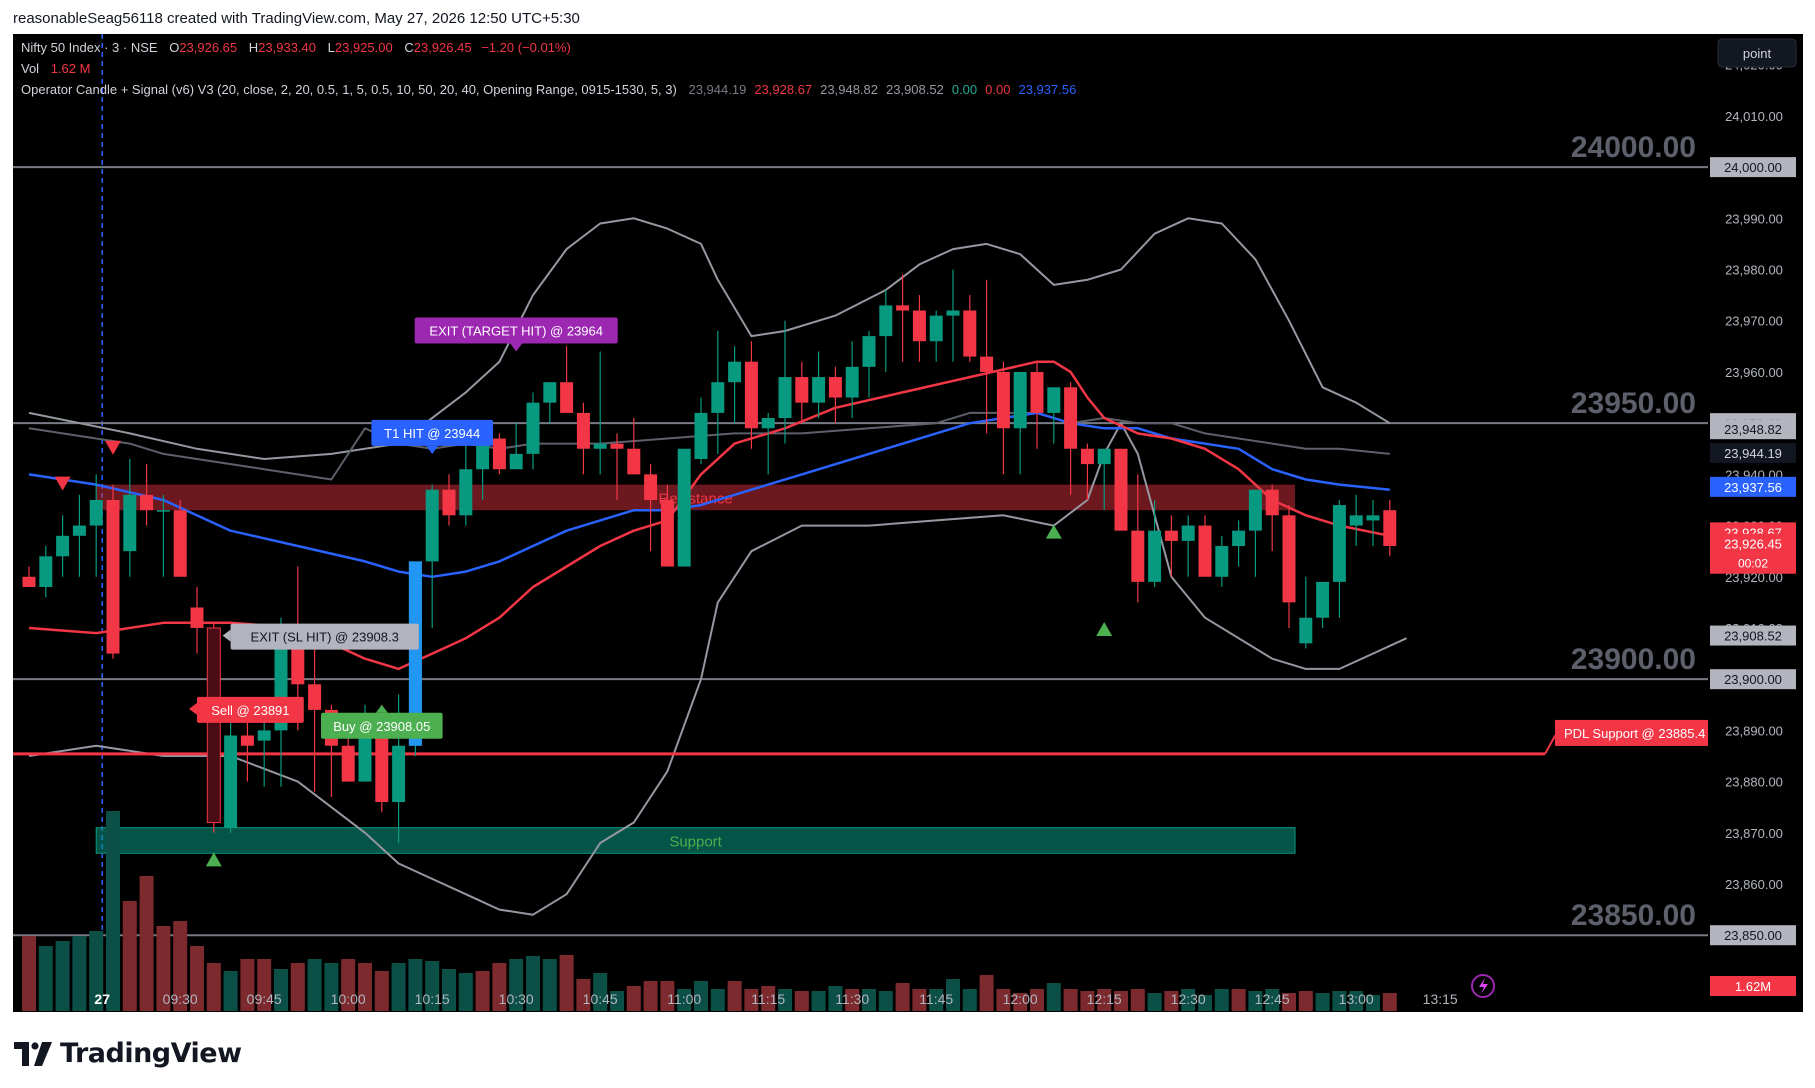 The image size is (1815, 1088). I want to click on volume-bars, so click(709, 911).